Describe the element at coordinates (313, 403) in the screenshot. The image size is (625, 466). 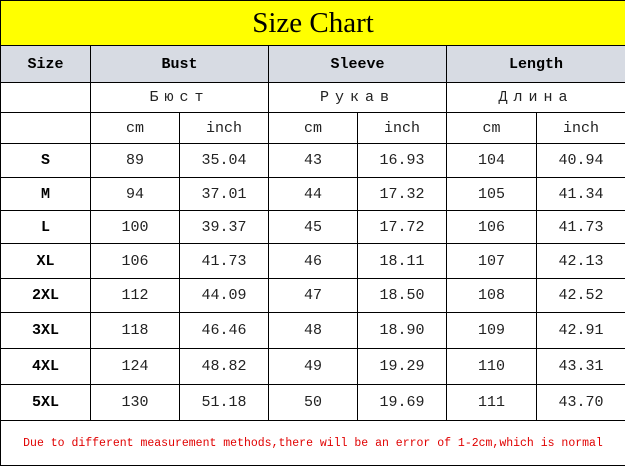
I see `cell-sleeve-cm: 50` at that location.